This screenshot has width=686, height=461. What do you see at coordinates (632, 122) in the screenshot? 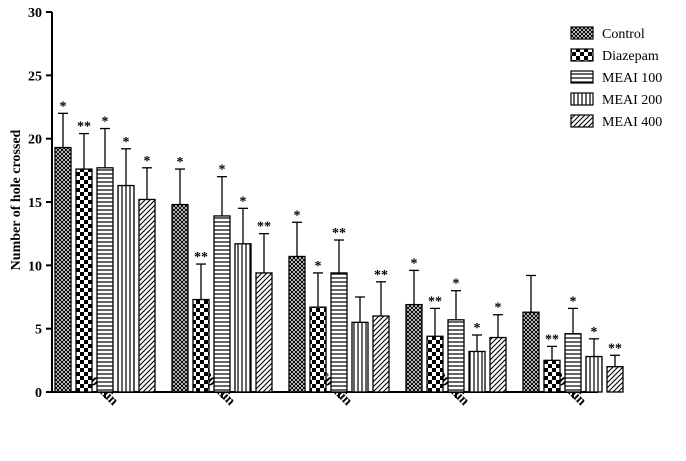
I see `legend-label: MEAI 400` at bounding box center [632, 122].